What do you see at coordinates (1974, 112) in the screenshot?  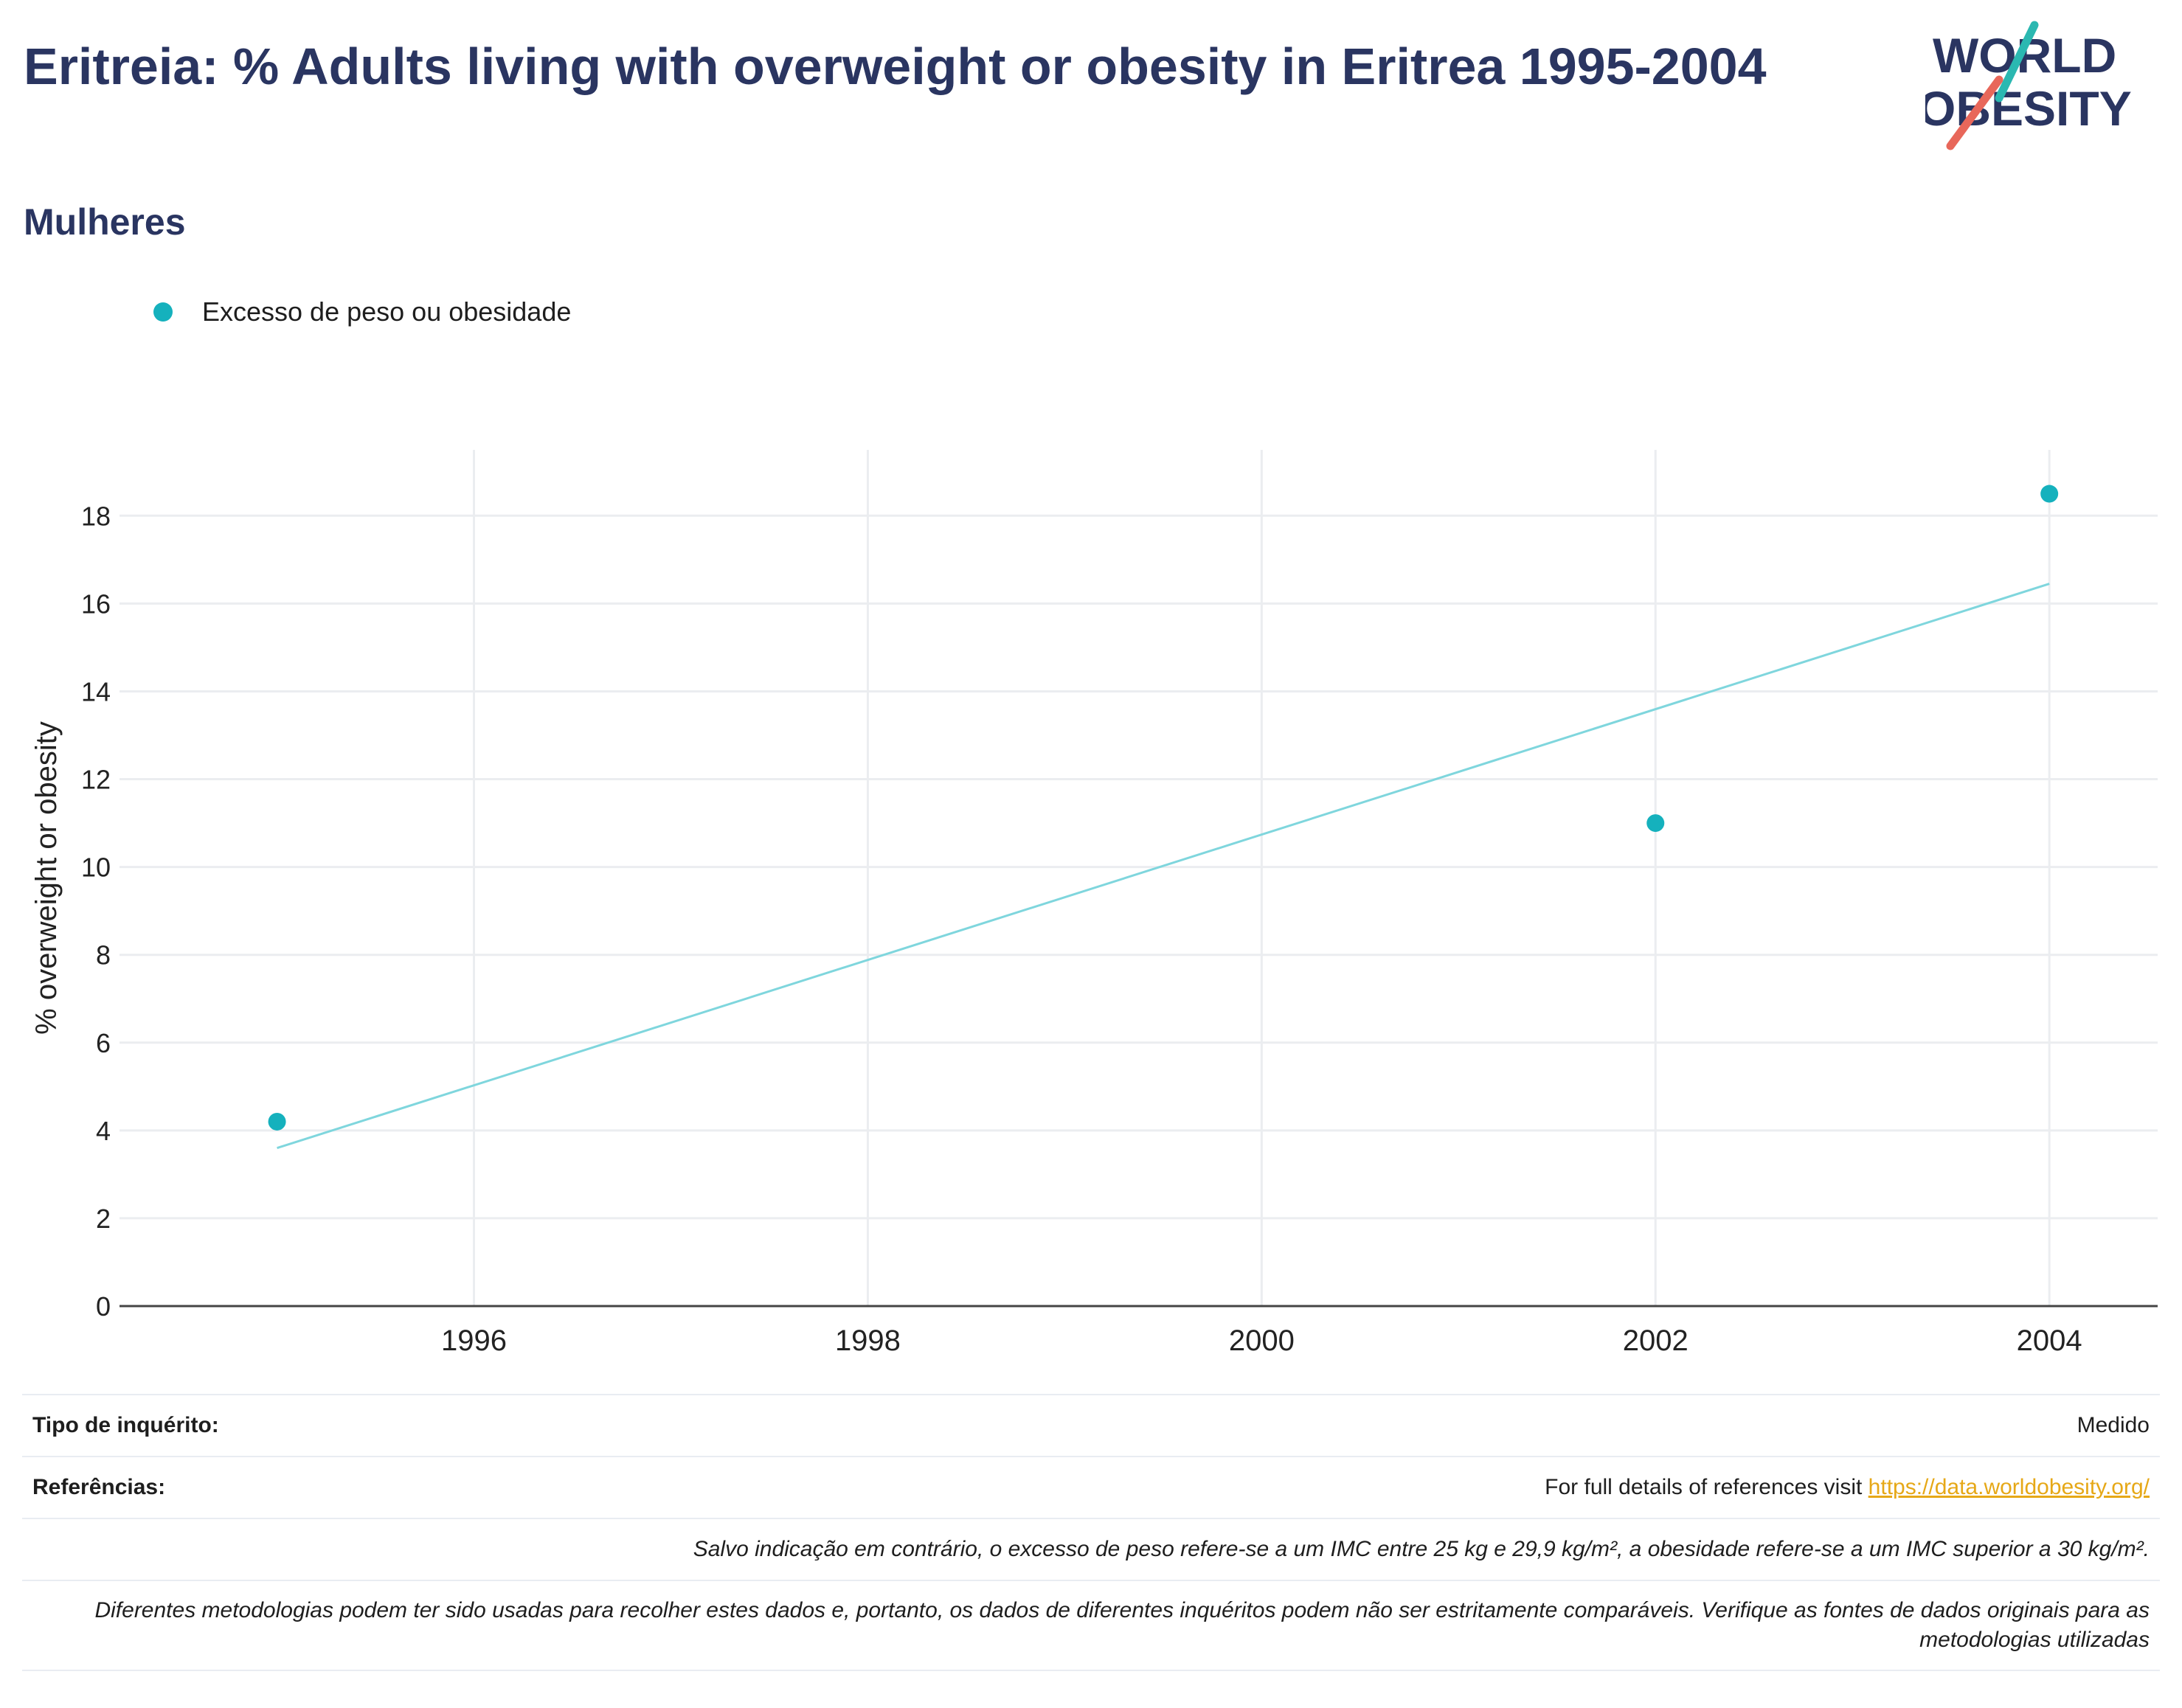 I see `logo-slash-coral` at bounding box center [1974, 112].